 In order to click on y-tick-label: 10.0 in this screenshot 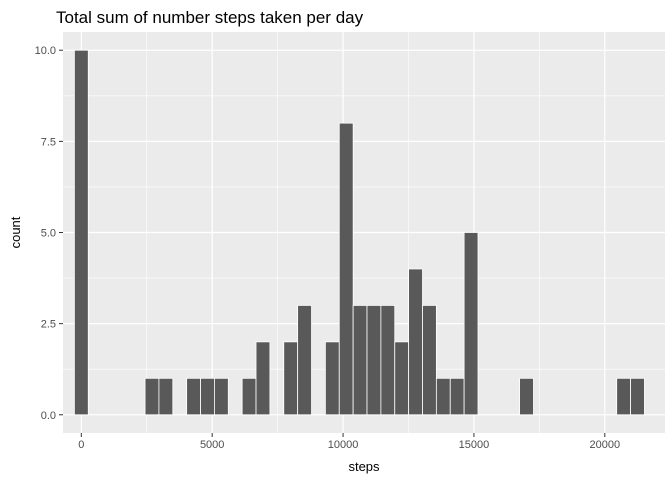, I will do `click(45, 51)`.